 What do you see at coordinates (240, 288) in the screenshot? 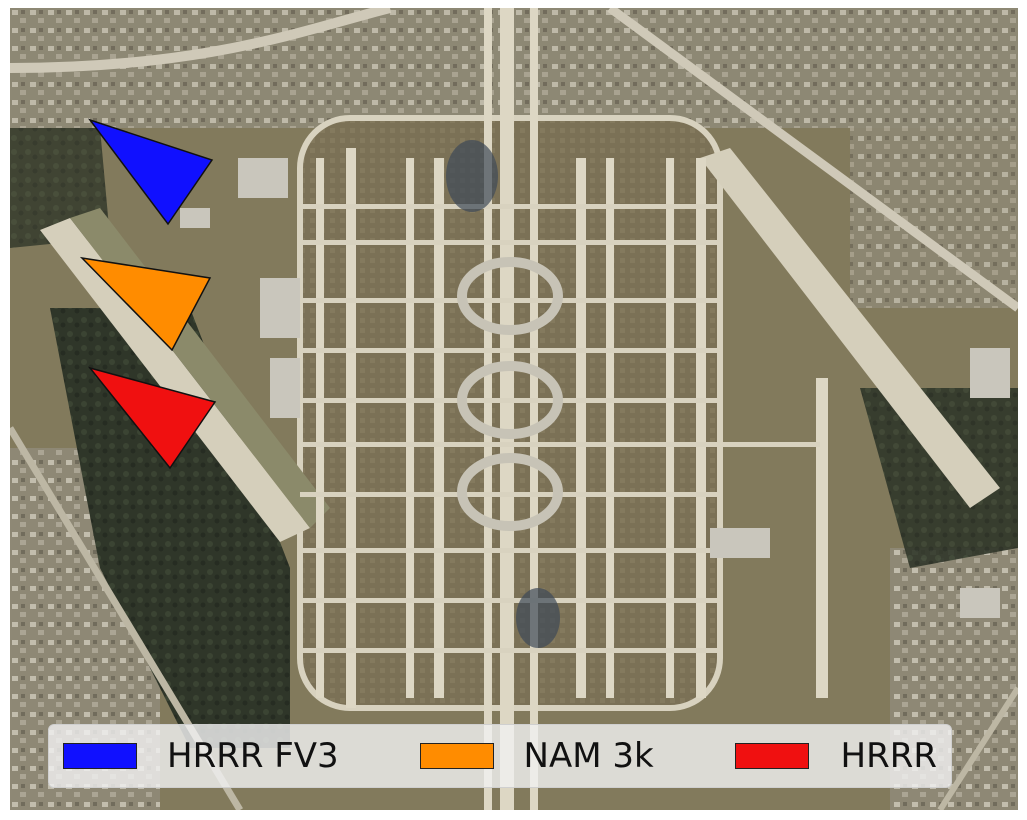
I see `hangars-west` at bounding box center [240, 288].